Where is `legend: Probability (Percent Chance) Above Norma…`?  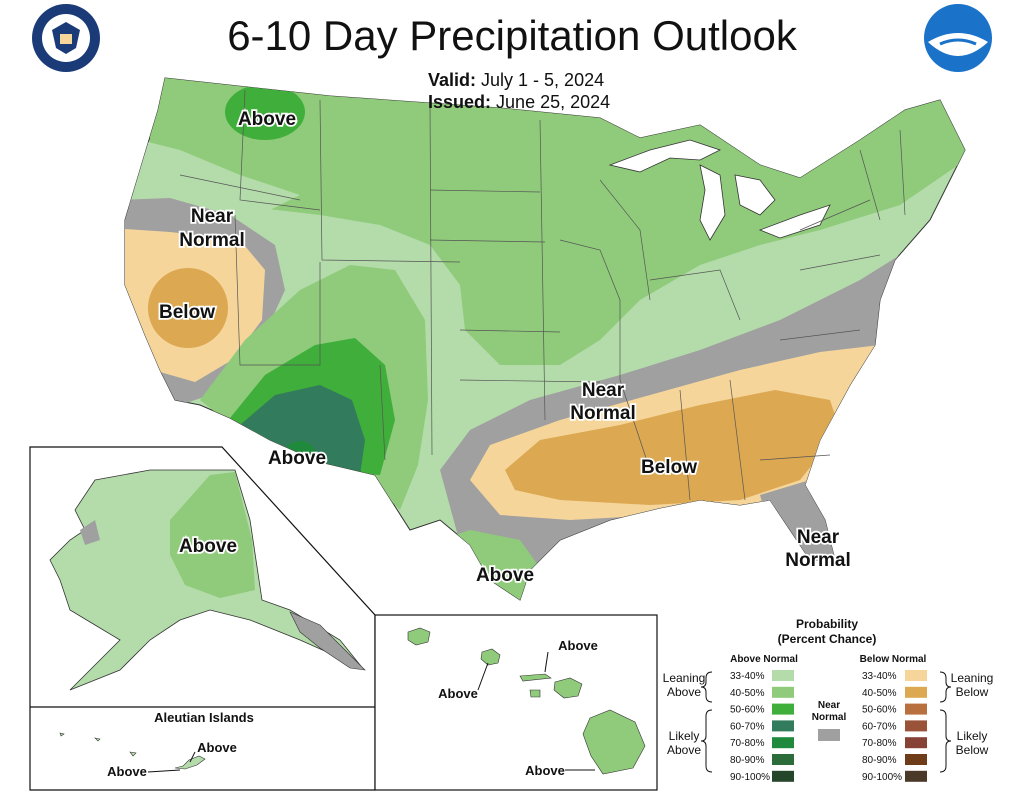
legend: Probability (Percent Chance) Above Norma… is located at coordinates (828, 700).